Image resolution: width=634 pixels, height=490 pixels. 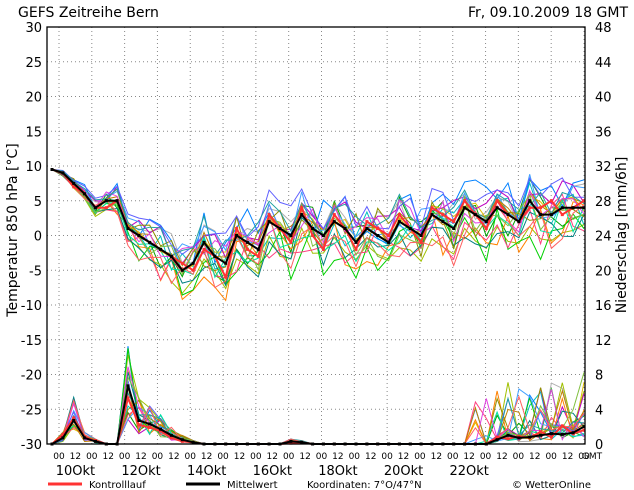 I want to click on coordinates-text: Koordinaten: 7°O/47°N, so click(x=364, y=485).